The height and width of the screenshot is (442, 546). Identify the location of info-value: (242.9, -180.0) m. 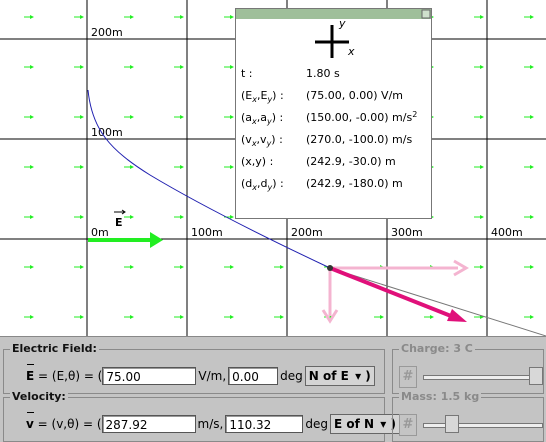
(354, 183).